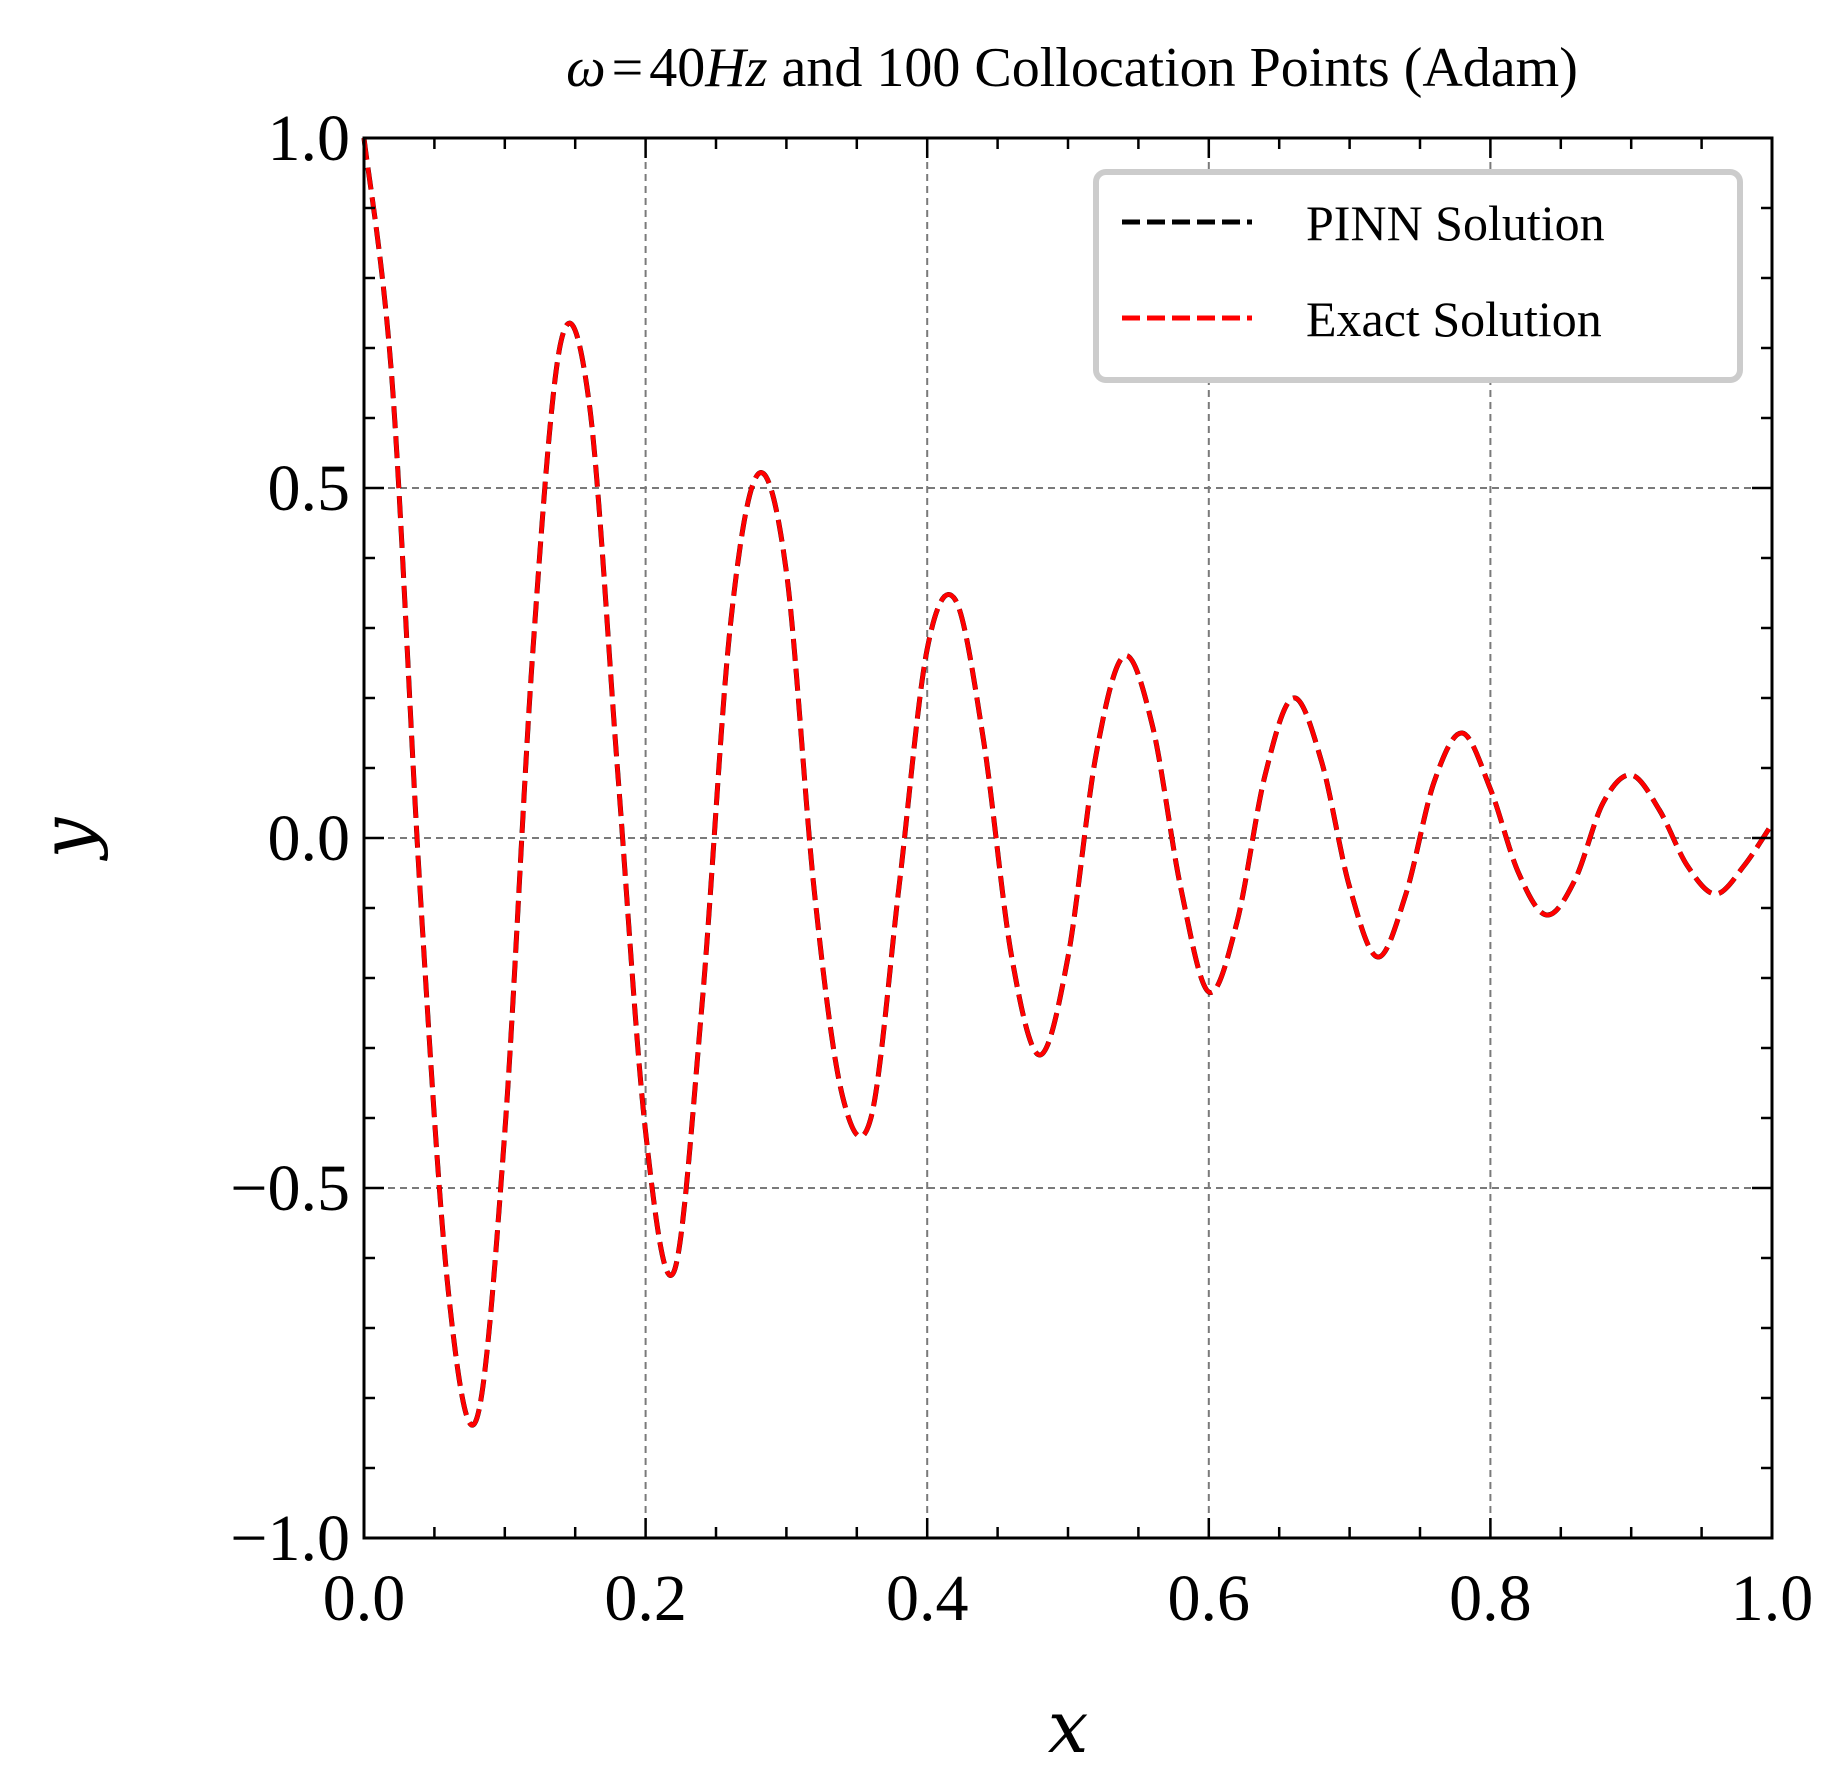  What do you see at coordinates (290, 1188) in the screenshot?
I see `y-tick-label: −0.5` at bounding box center [290, 1188].